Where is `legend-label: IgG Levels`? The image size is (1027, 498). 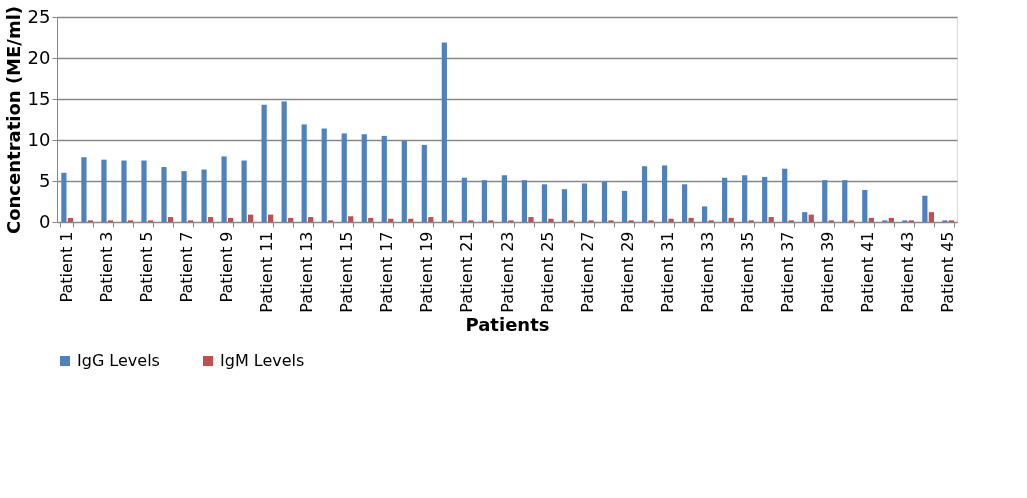 legend-label: IgG Levels is located at coordinates (118, 360).